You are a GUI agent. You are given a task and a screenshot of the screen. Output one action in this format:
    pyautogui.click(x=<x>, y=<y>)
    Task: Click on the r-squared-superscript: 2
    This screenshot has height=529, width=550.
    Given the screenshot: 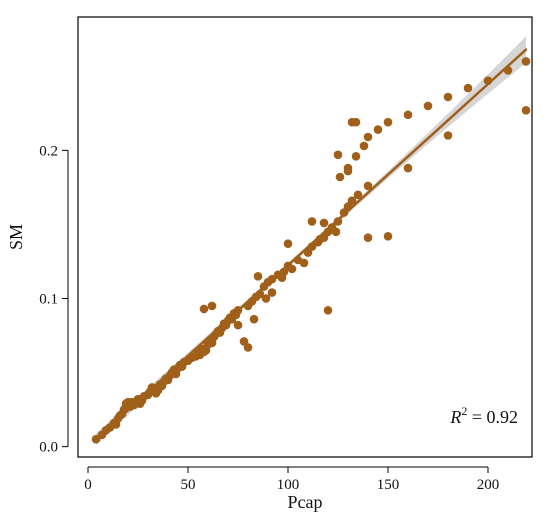 What is the action you would take?
    pyautogui.click(x=464, y=411)
    